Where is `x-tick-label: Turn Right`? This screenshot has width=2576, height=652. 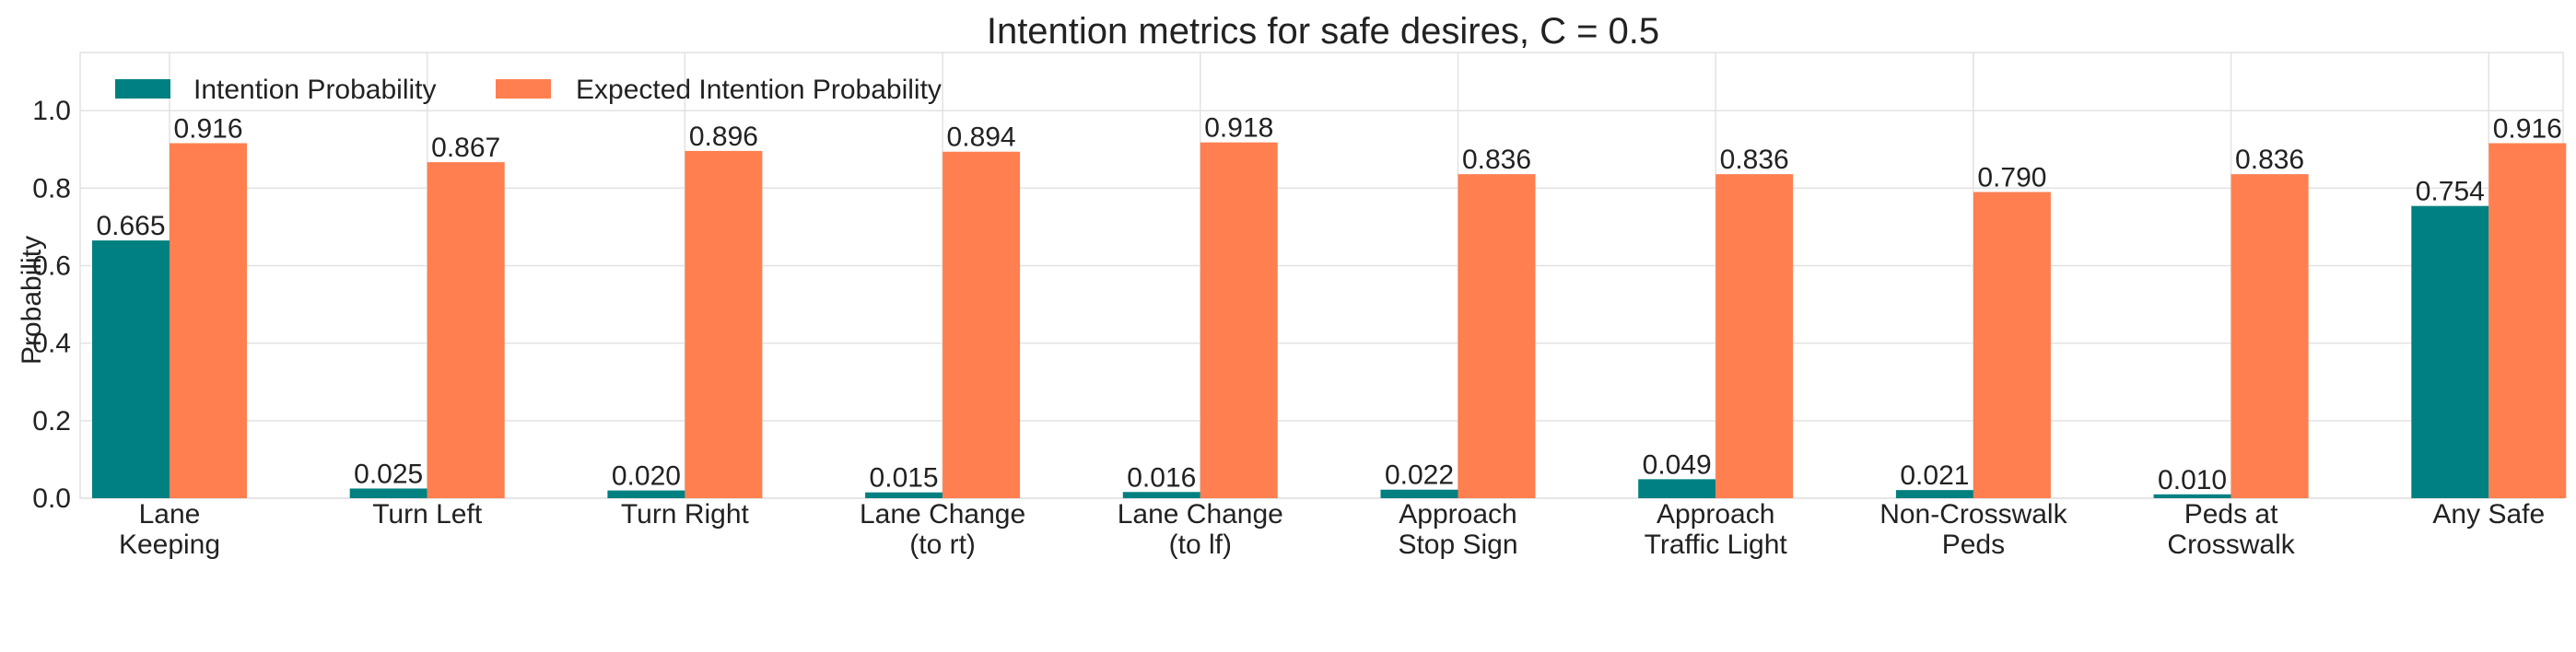 x-tick-label: Turn Right is located at coordinates (685, 514).